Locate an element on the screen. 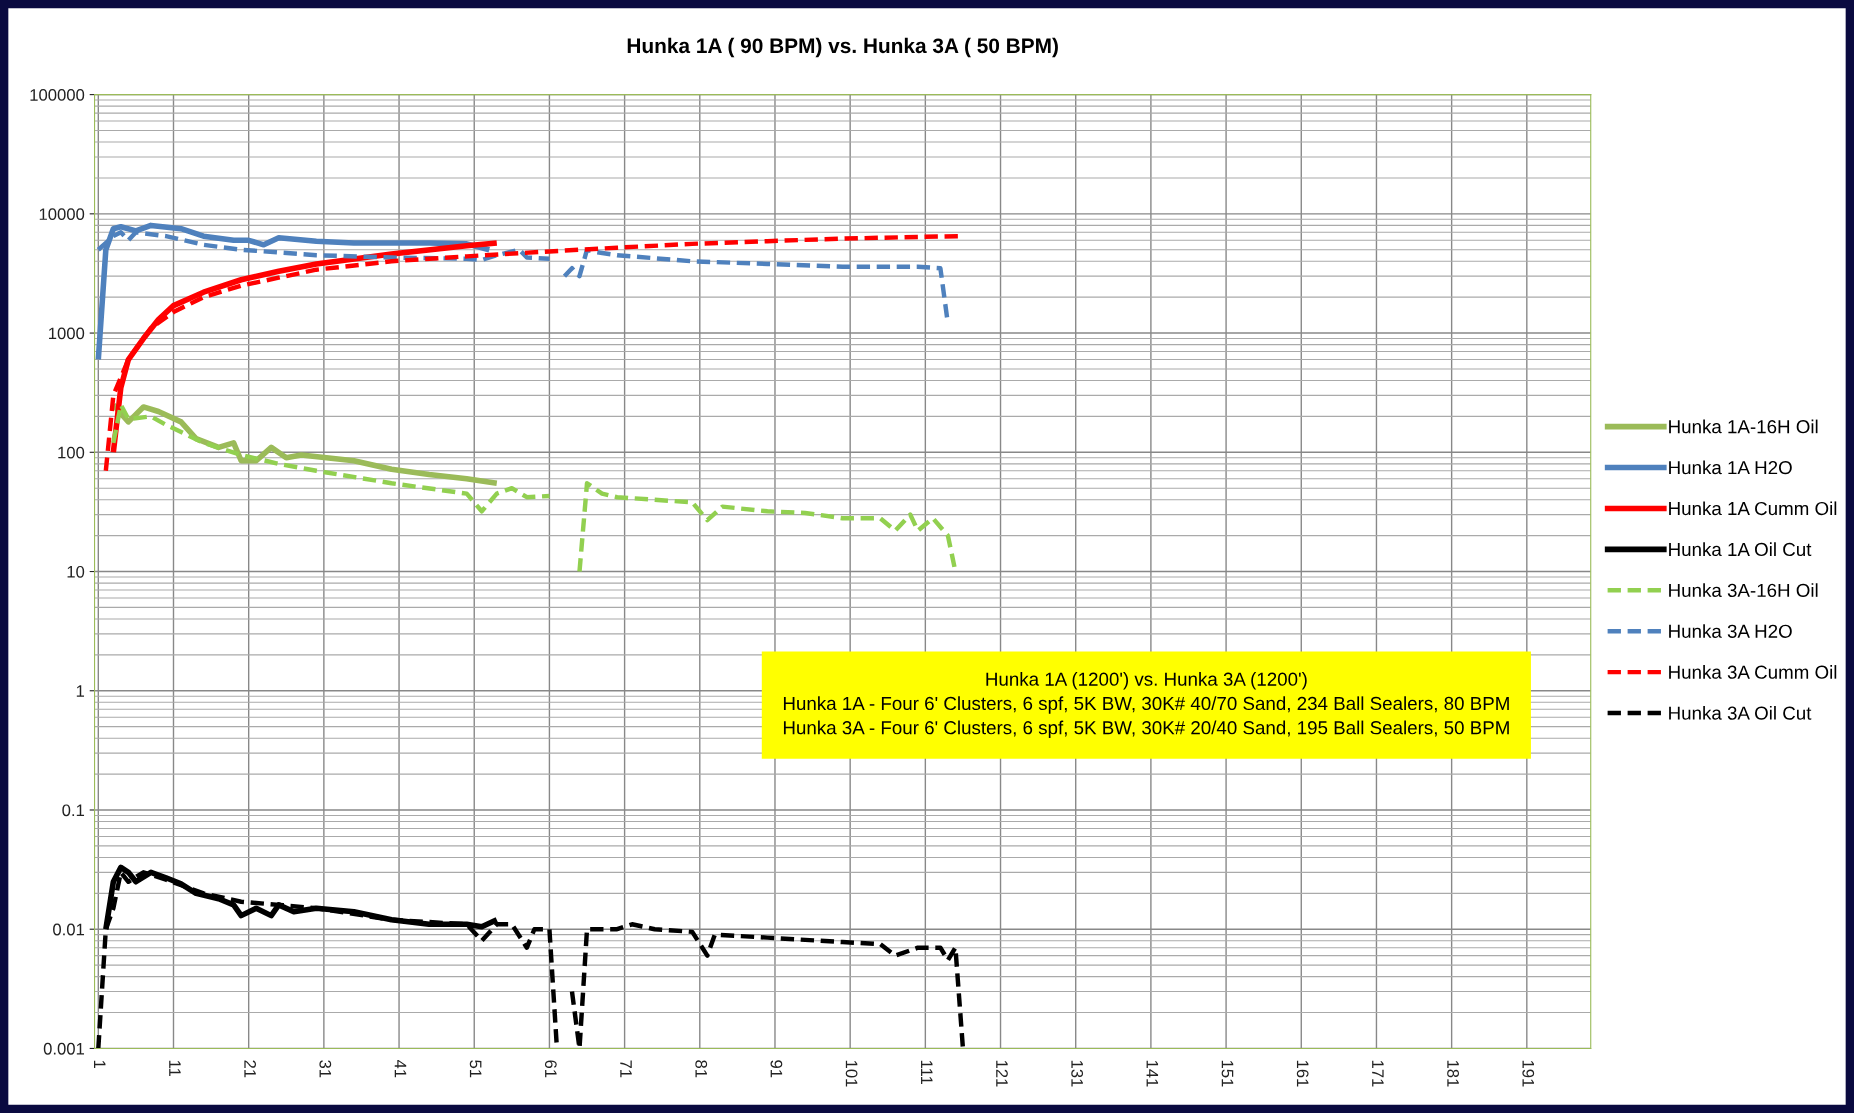  legend-label: Hunka 1A Oil Cut is located at coordinates (1740, 549).